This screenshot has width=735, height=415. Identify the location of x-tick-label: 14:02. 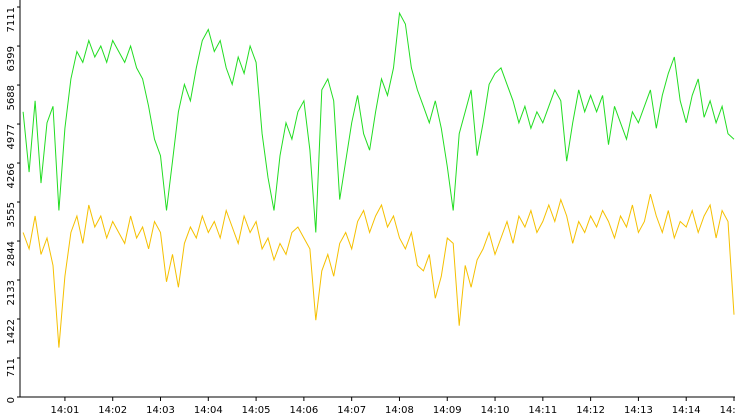
(112, 410).